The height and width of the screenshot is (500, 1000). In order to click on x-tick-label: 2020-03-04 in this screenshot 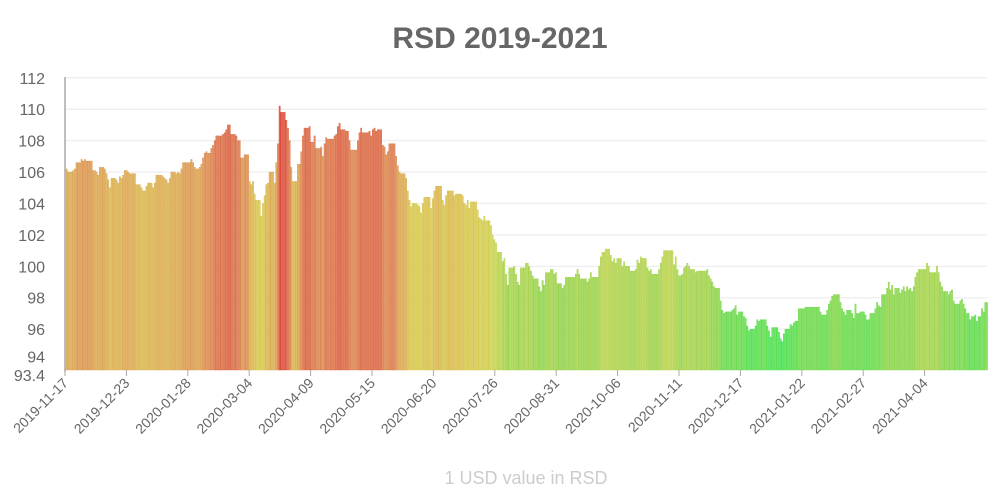, I will do `click(224, 406)`.